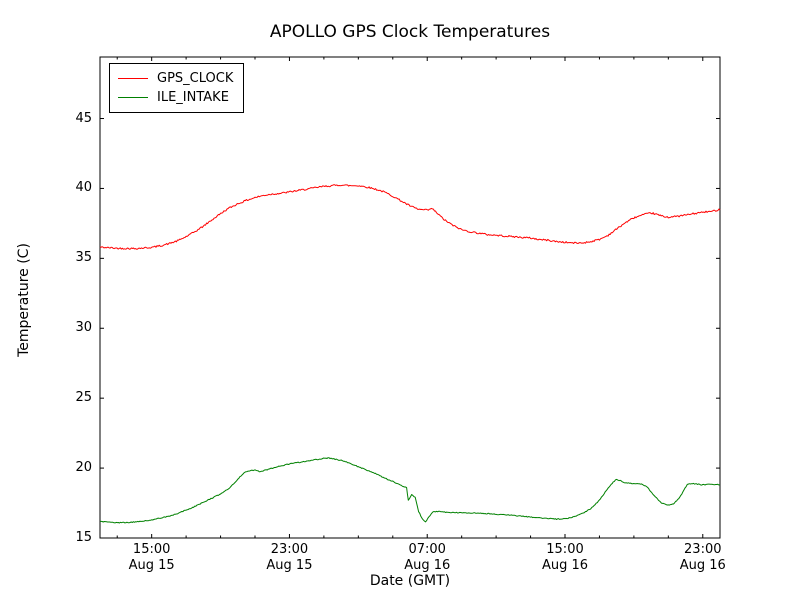 This screenshot has width=800, height=600. I want to click on y-tick-label: 40, so click(83, 188).